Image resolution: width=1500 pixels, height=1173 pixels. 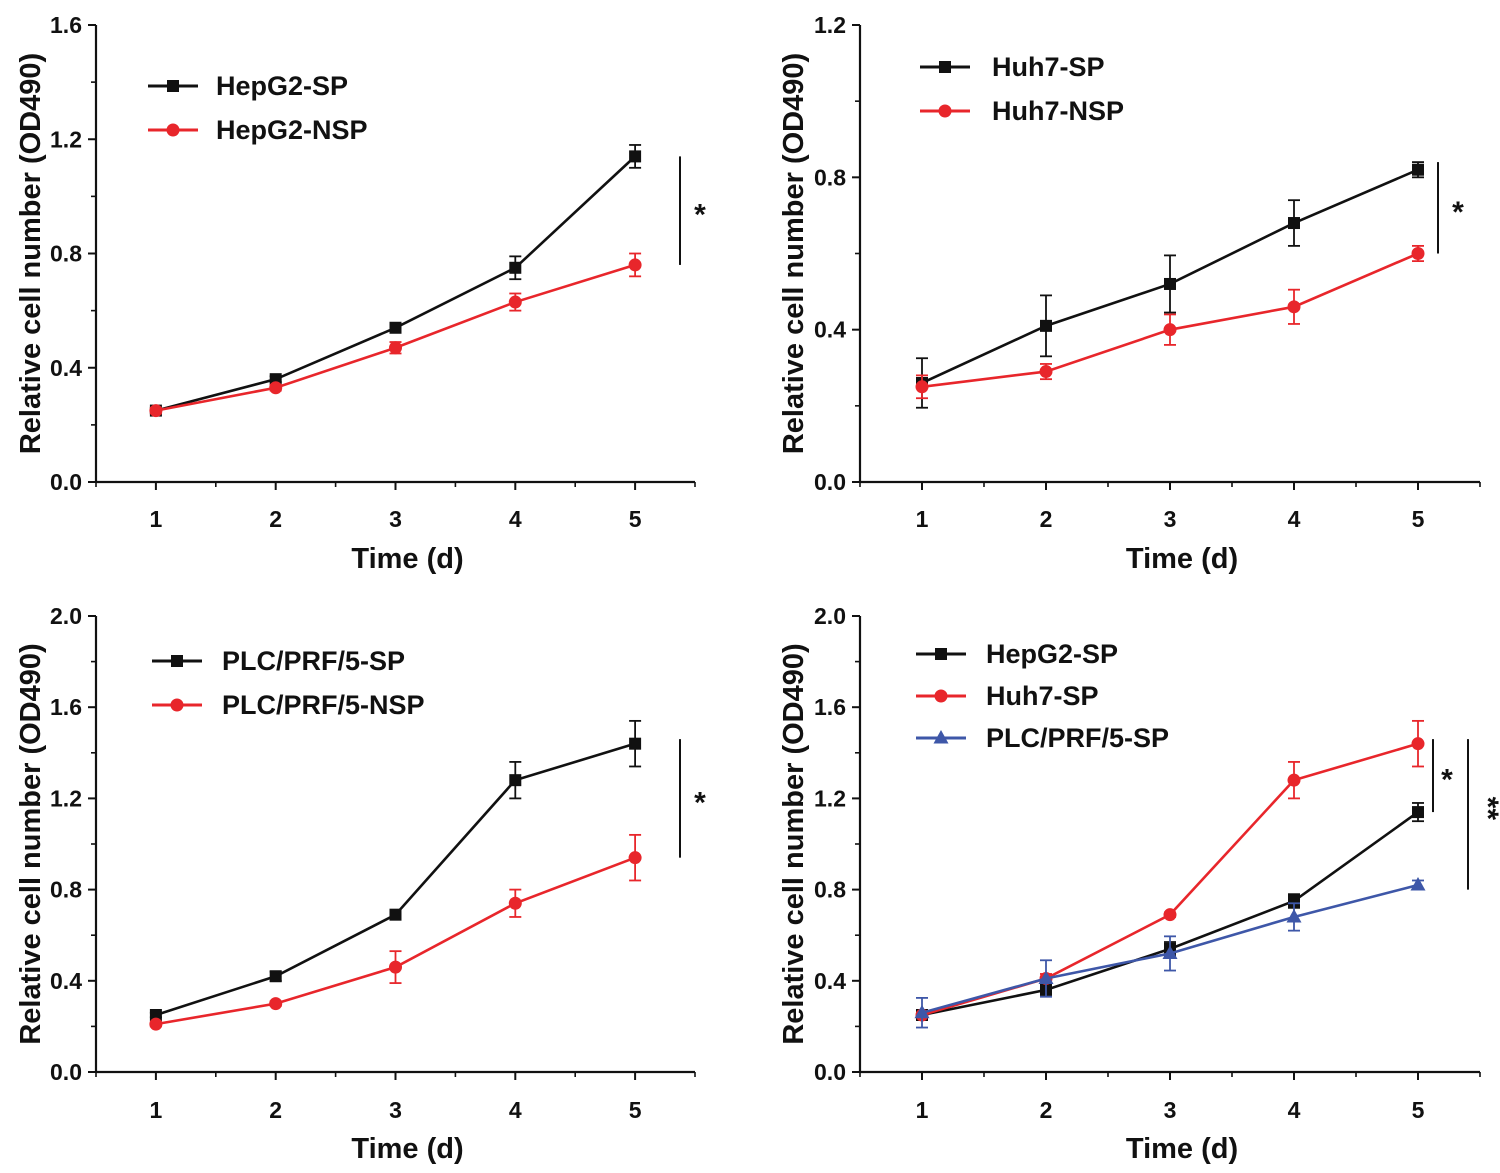 I want to click on legend: PLC/PRF/5-SP PLC/PRF/5-NSP, so click(x=288, y=683).